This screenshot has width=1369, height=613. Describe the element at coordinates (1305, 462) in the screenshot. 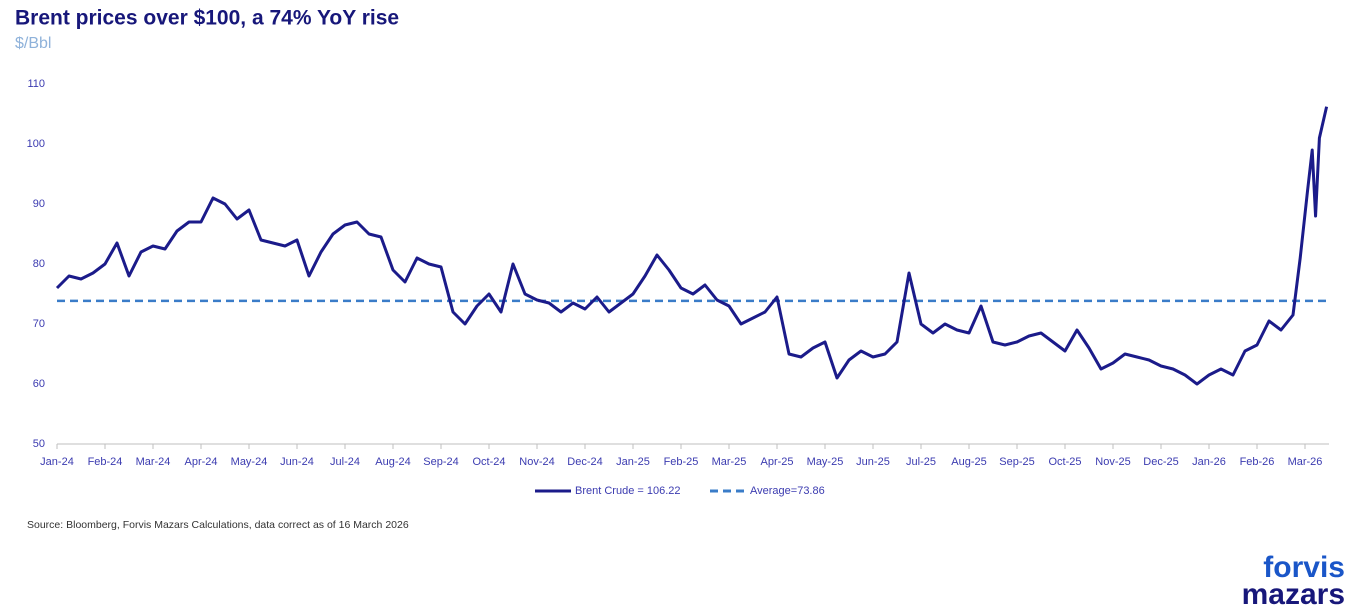

I see `x-tick-label: Mar-26` at that location.